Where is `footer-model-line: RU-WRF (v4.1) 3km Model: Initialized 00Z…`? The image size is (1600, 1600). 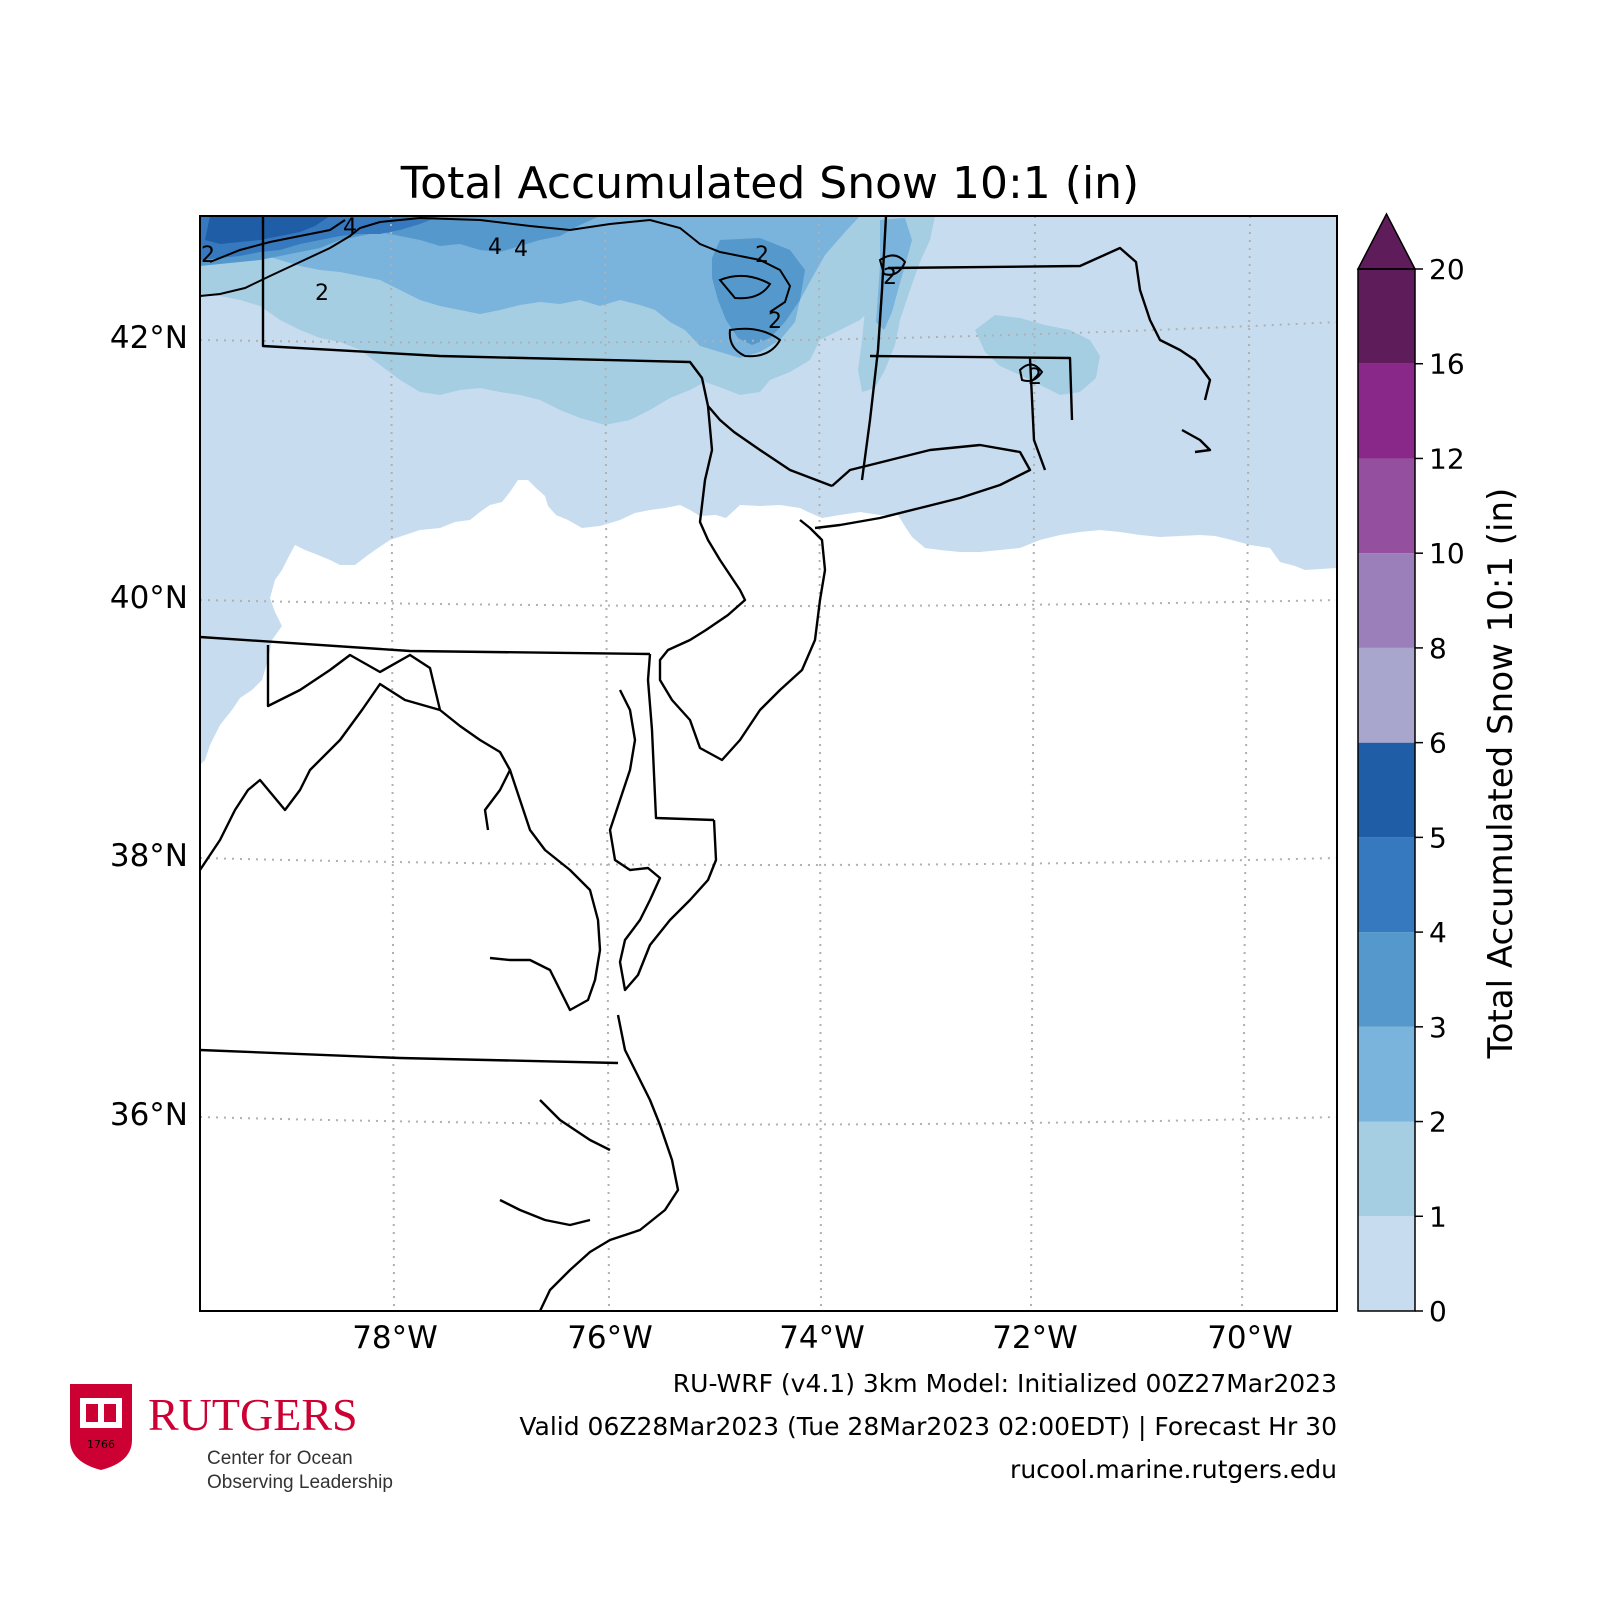 footer-model-line: RU-WRF (v4.1) 3km Model: Initialized 00Z… is located at coordinates (1005, 1383).